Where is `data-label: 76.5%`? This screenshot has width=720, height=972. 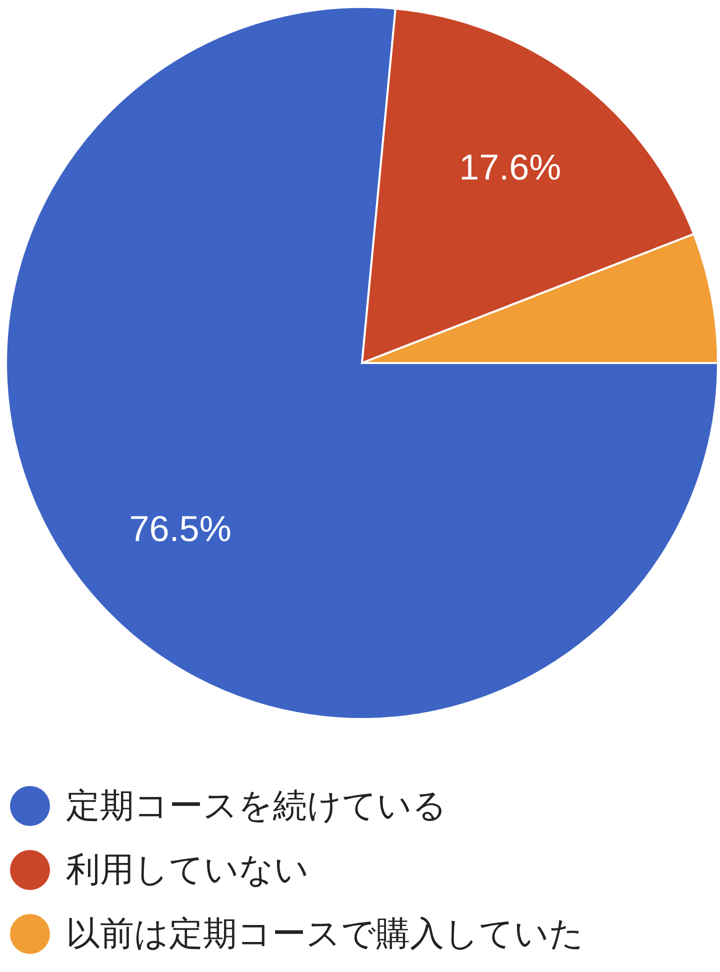 data-label: 76.5% is located at coordinates (180, 528).